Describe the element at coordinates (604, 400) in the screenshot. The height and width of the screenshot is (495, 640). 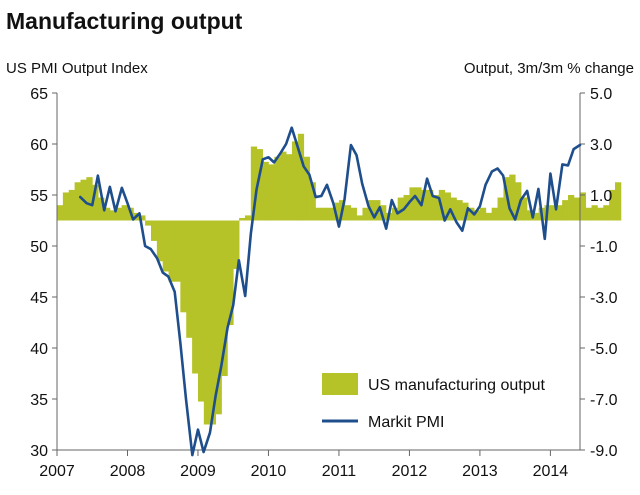
I see `right-tick-label: -7.0` at that location.